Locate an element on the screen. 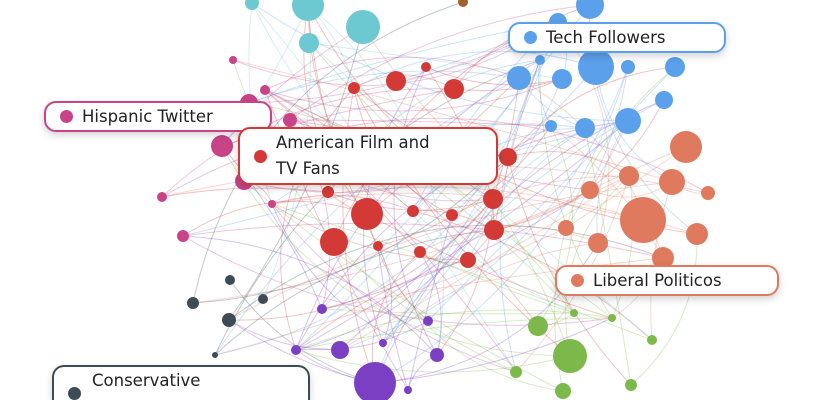 Image resolution: width=840 pixels, height=400 pixels. cluster-label: Hispanic Twitter is located at coordinates (158, 116).